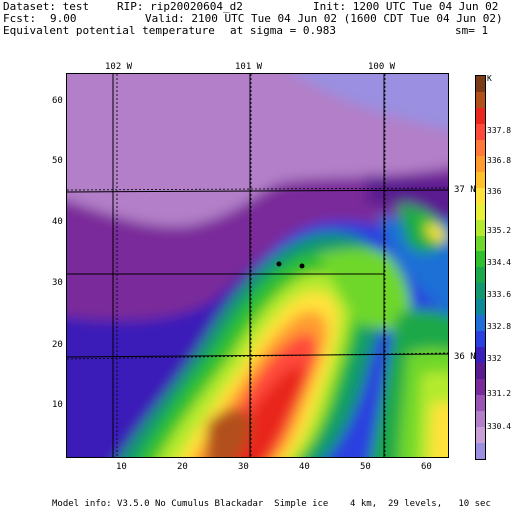  Describe the element at coordinates (465, 190) in the screenshot. I see `lat-label-37n: 37 N` at that location.